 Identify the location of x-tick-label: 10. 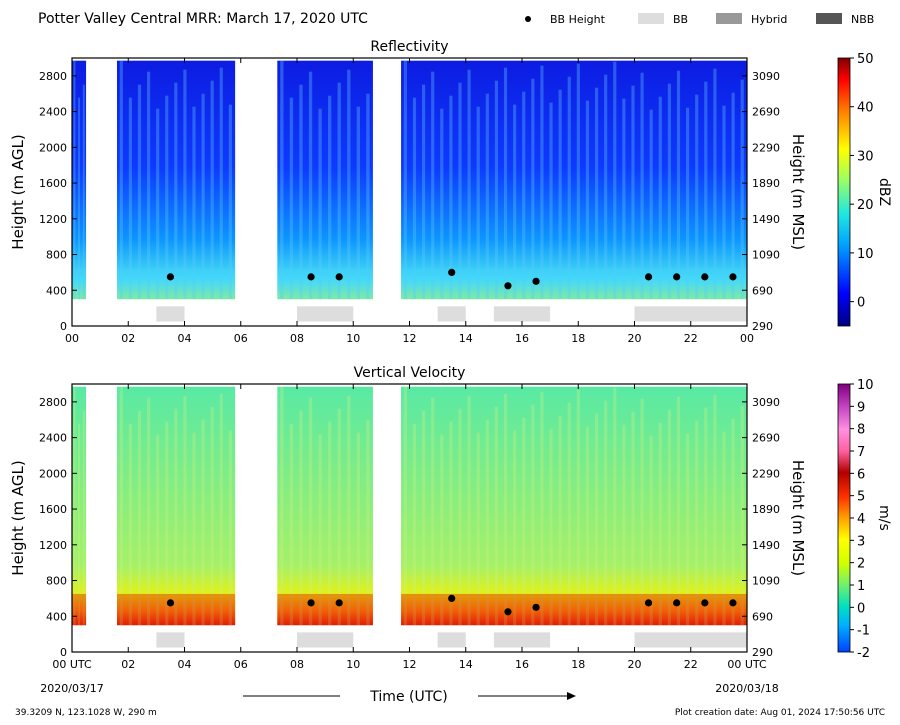
(353, 664).